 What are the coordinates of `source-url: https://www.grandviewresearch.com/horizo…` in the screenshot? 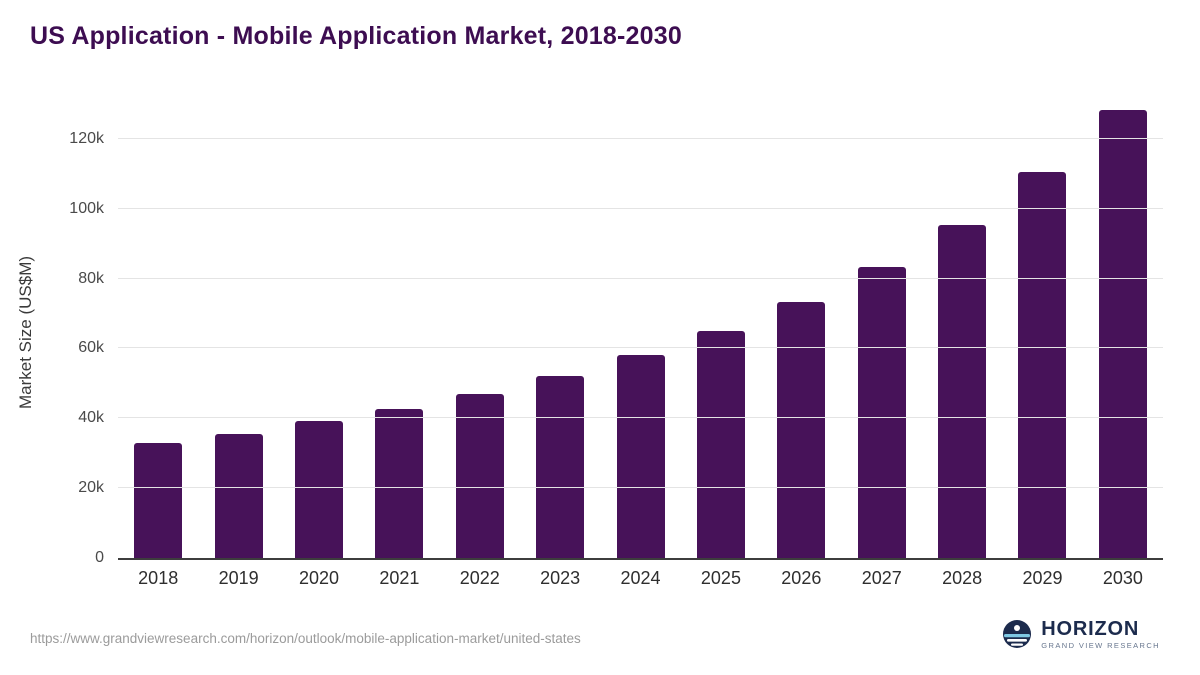 It's located at (305, 638).